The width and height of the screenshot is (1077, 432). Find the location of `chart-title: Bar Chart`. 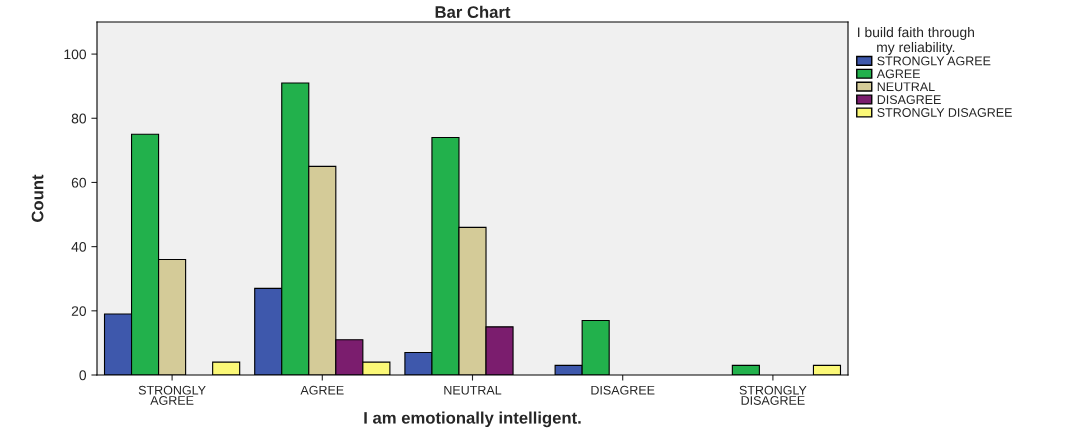

chart-title: Bar Chart is located at coordinates (473, 11).